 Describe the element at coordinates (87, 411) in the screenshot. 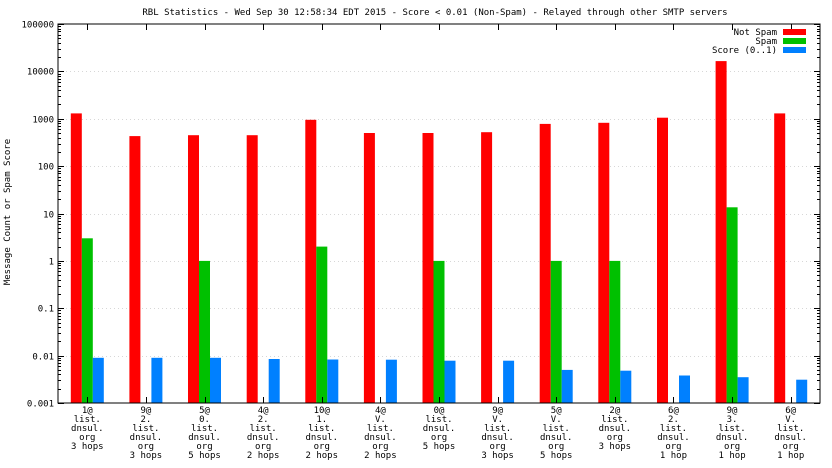

I see `x-tick-label-line: 1@` at that location.